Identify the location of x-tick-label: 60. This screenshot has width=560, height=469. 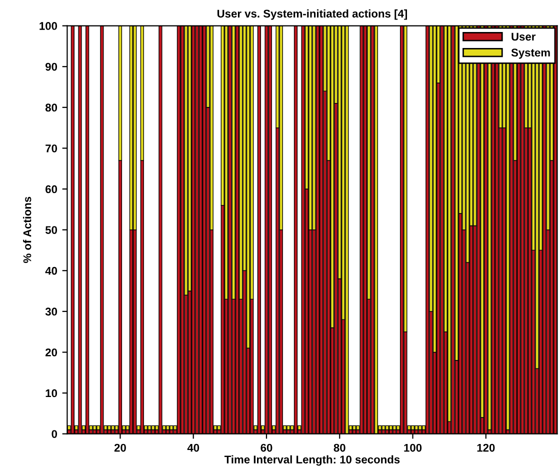
(266, 448).